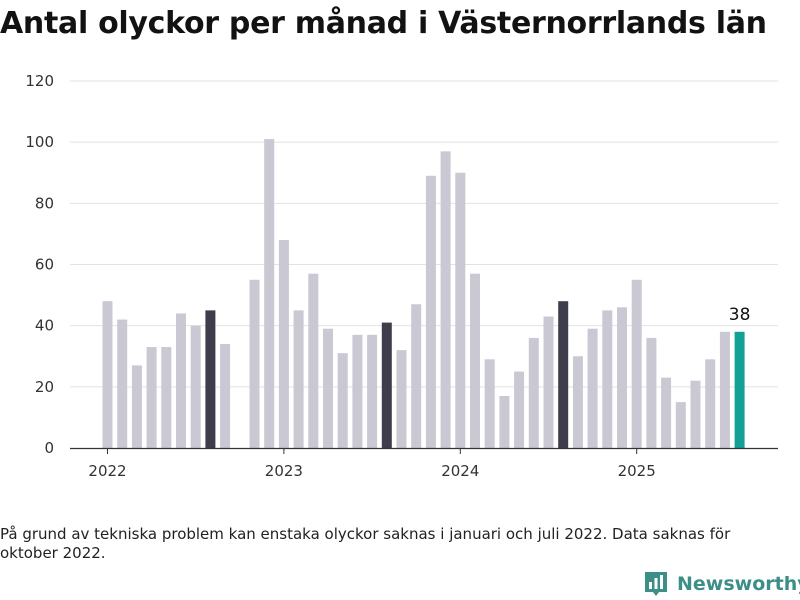 The width and height of the screenshot is (800, 600). I want to click on x-tick-label: 2022, so click(107, 471).